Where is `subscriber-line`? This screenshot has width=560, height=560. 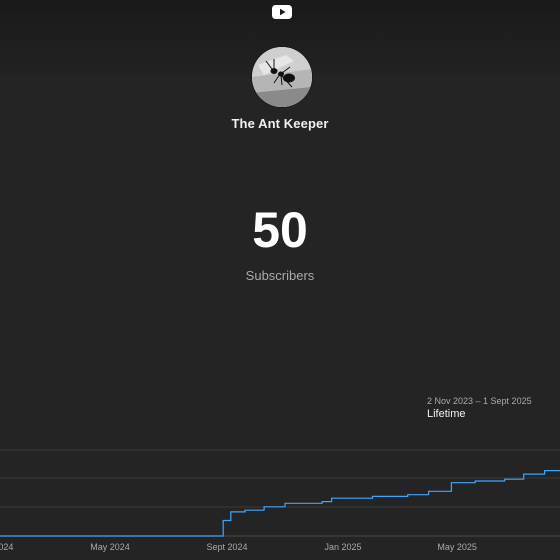
subscriber-line is located at coordinates (280, 503).